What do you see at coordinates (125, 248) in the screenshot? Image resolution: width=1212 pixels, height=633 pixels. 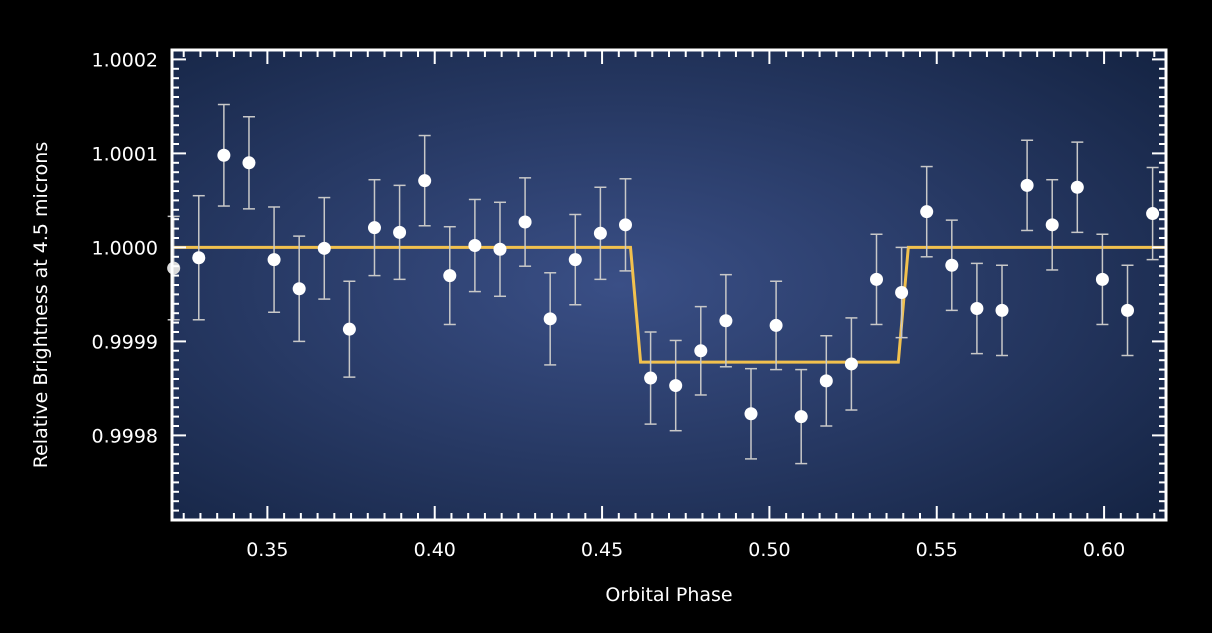 I see `y-tick-label: 1.0000` at bounding box center [125, 248].